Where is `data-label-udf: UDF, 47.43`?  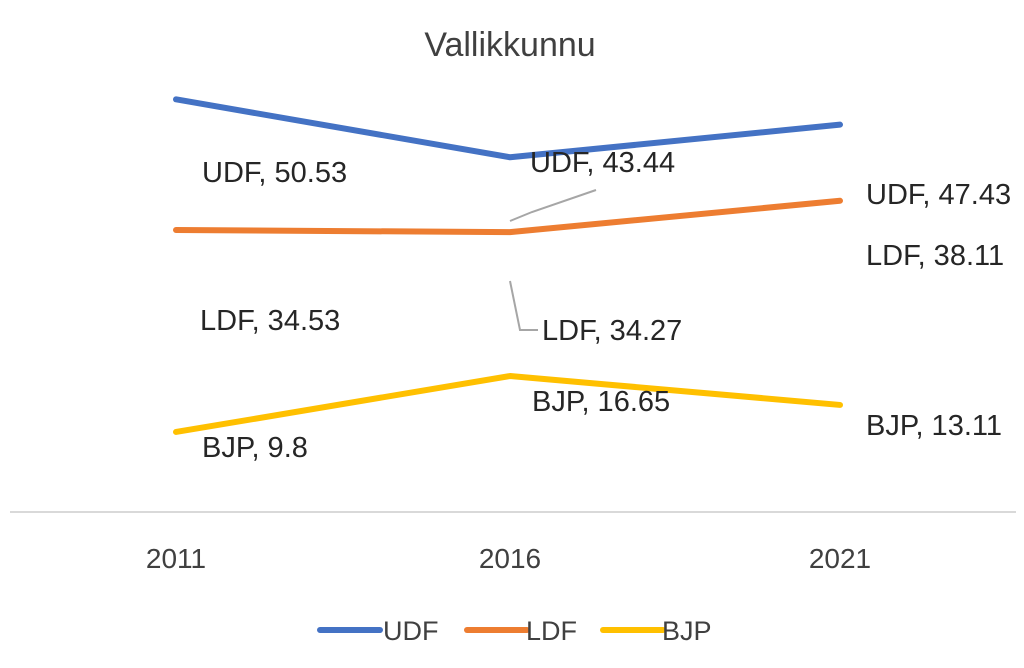 data-label-udf: UDF, 47.43 is located at coordinates (938, 195).